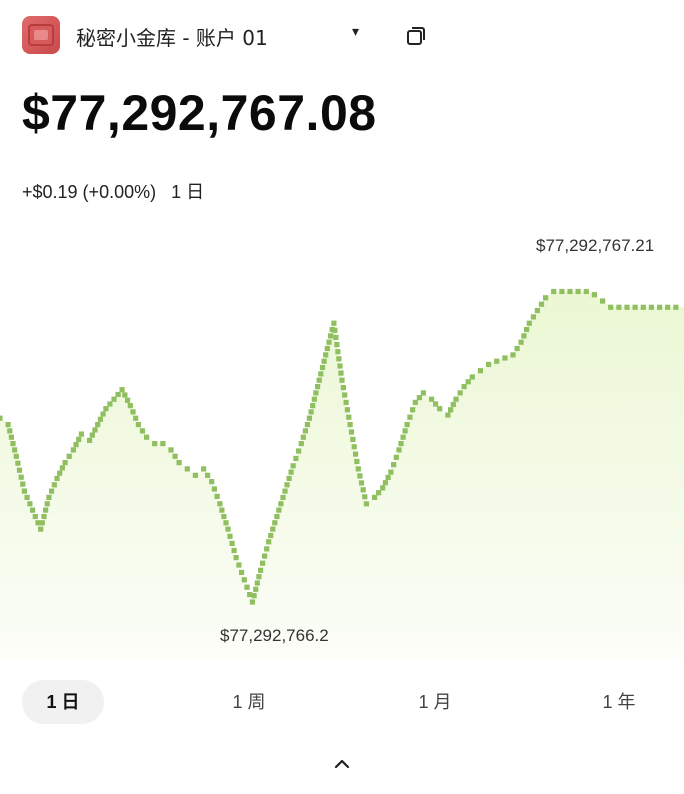 The image size is (684, 794). What do you see at coordinates (274, 635) in the screenshot?
I see `chart-low-label: $77,292,766.2` at bounding box center [274, 635].